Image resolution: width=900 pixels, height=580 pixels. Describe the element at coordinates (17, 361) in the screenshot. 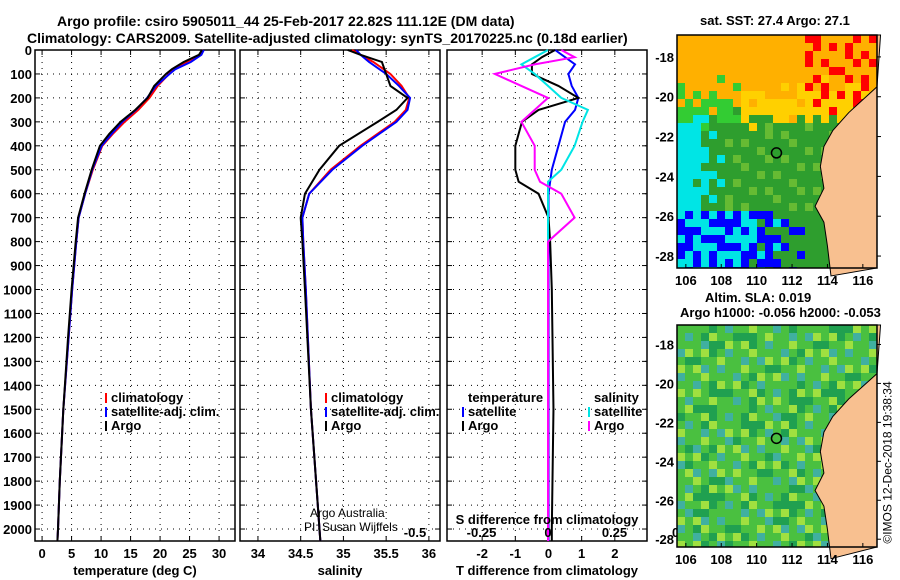

I see `y-tick-label: 1300` at that location.